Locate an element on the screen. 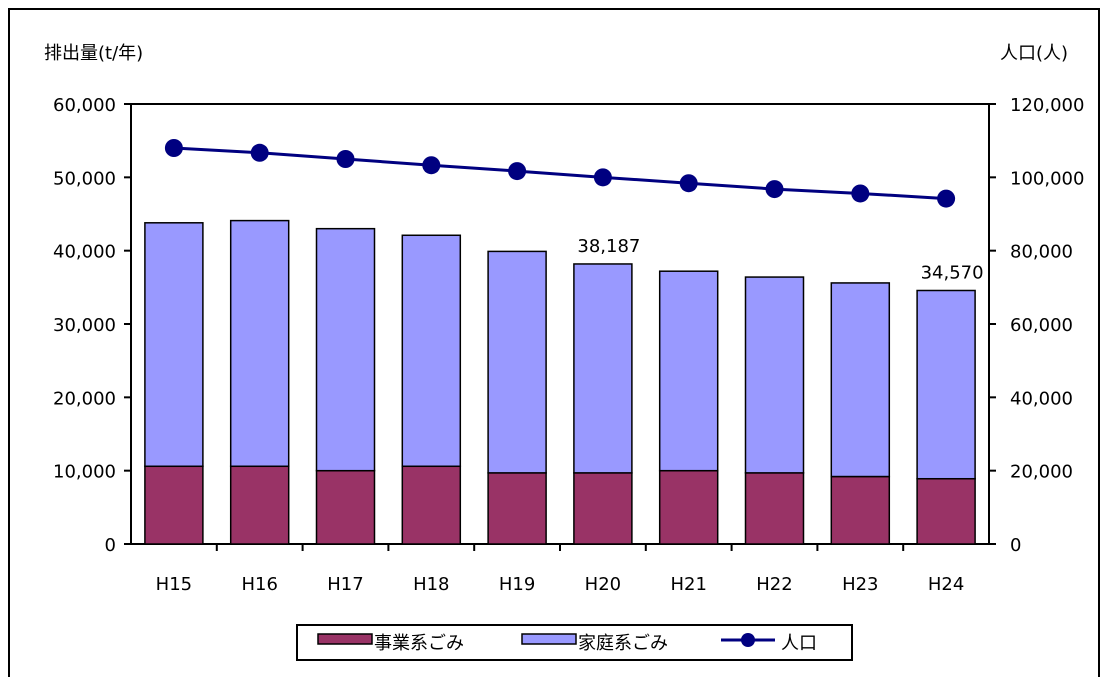 This screenshot has height=677, width=1108. legend-label-household: 家庭系ごみ is located at coordinates (623, 643).